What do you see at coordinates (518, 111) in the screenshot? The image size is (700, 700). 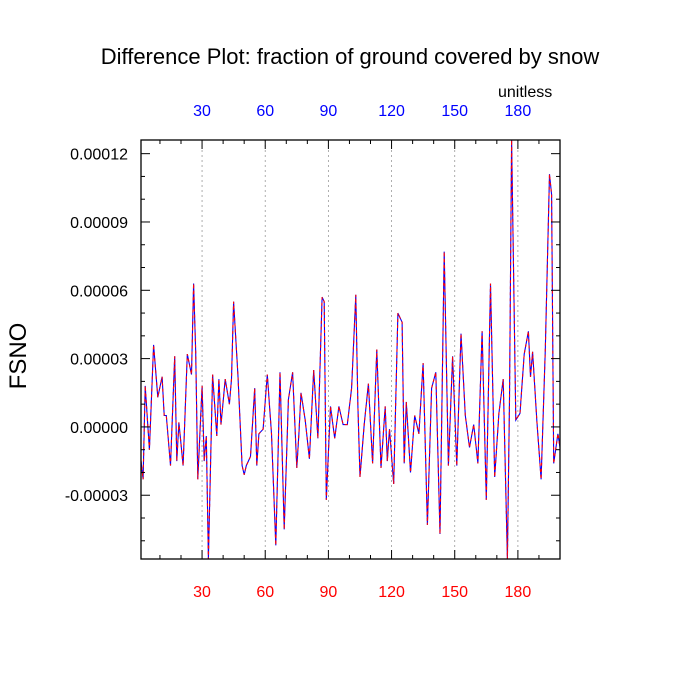 I see `x-tick-label-top: 180` at bounding box center [518, 111].